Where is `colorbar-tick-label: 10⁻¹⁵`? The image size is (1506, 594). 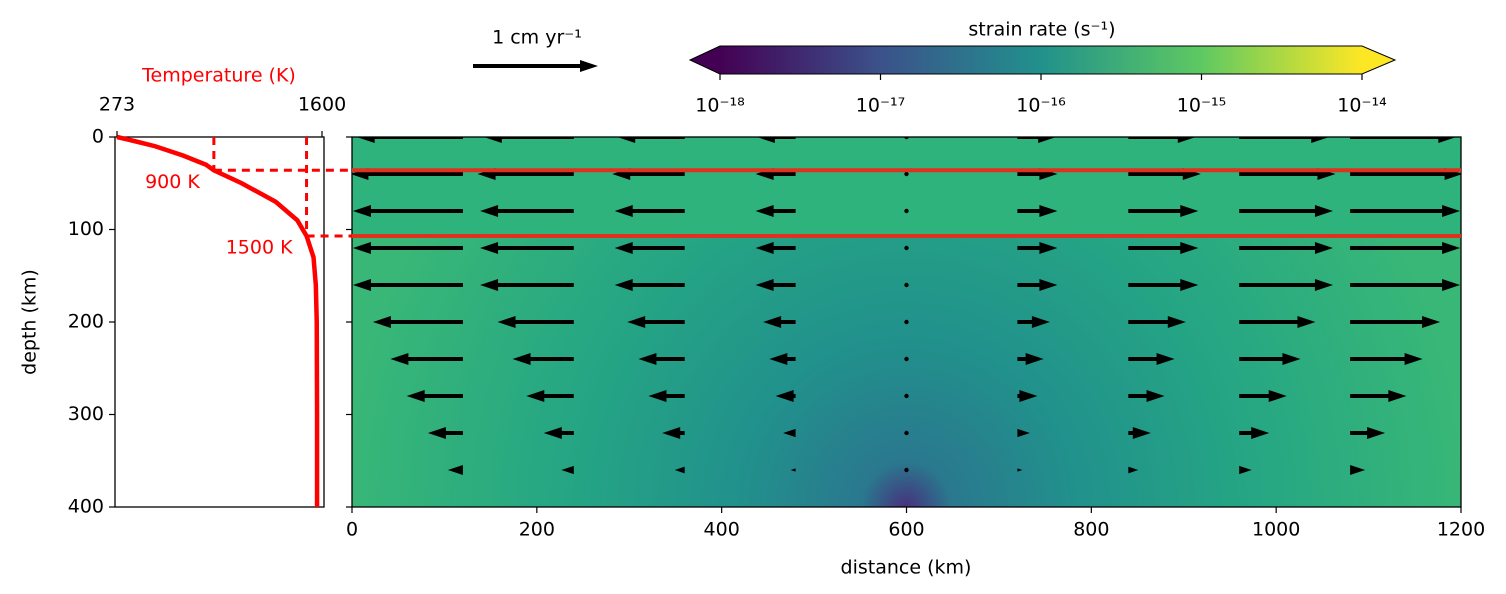
colorbar-tick-label: 10⁻¹⁵ is located at coordinates (1201, 106).